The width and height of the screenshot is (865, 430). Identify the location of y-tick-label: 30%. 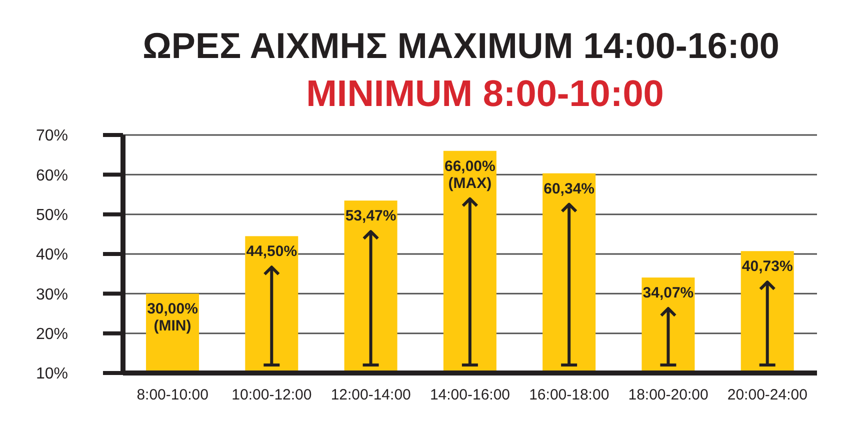
(52, 295).